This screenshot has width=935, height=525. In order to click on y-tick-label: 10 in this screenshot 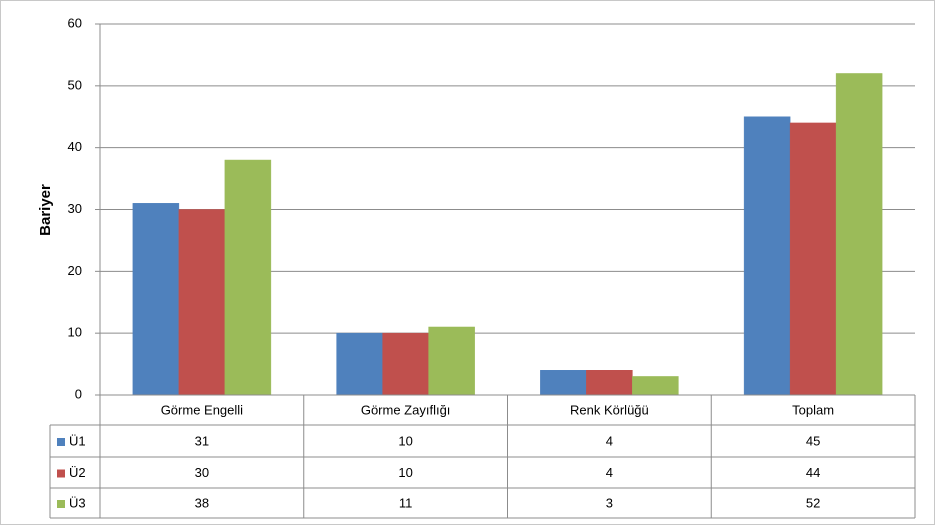, I will do `click(75, 332)`.